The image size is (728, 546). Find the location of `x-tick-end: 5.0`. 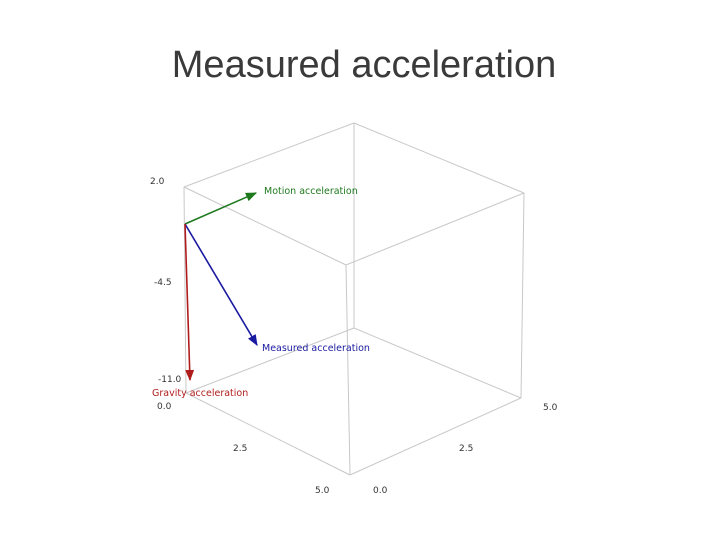

x-tick-end: 5.0 is located at coordinates (322, 491).